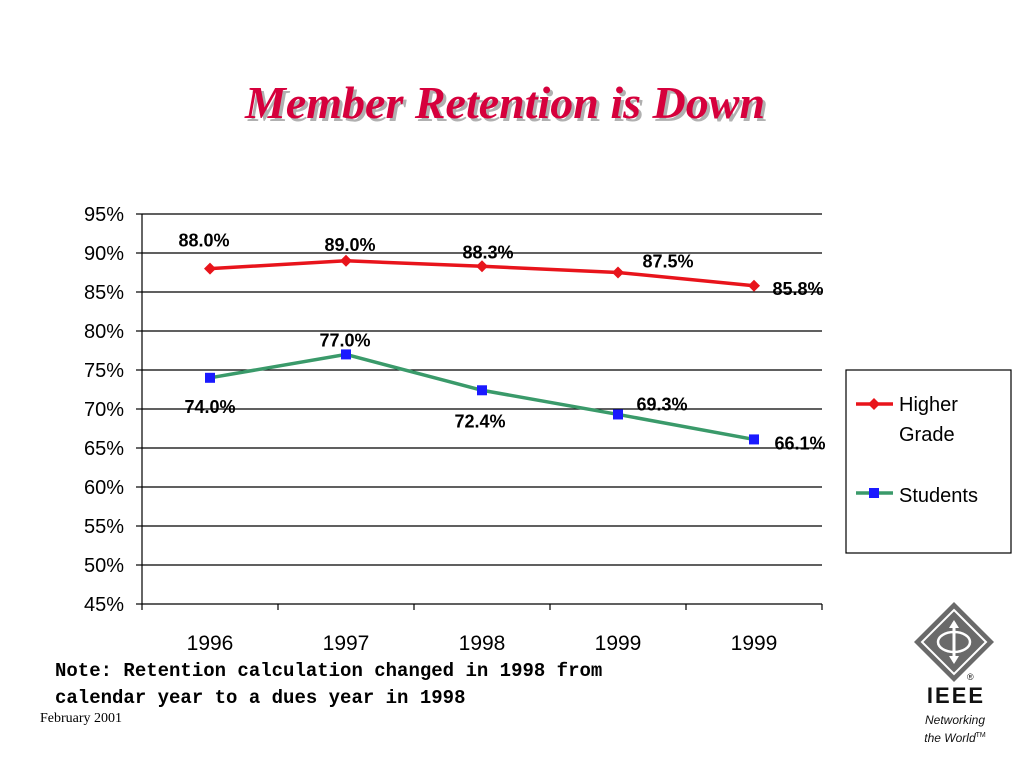  I want to click on y-tick-label: 80%, so click(104, 332).